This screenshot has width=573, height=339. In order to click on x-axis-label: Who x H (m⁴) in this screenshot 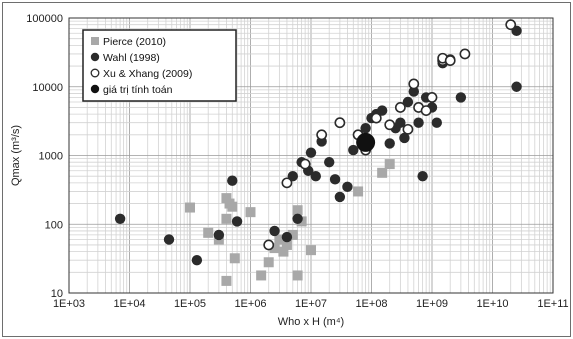, I will do `click(311, 322)`.